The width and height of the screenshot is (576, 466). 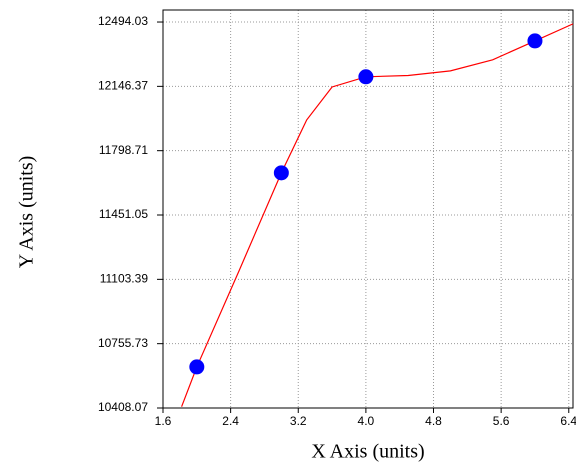 What do you see at coordinates (123, 214) in the screenshot?
I see `y-tick-label: 11451.05` at bounding box center [123, 214].